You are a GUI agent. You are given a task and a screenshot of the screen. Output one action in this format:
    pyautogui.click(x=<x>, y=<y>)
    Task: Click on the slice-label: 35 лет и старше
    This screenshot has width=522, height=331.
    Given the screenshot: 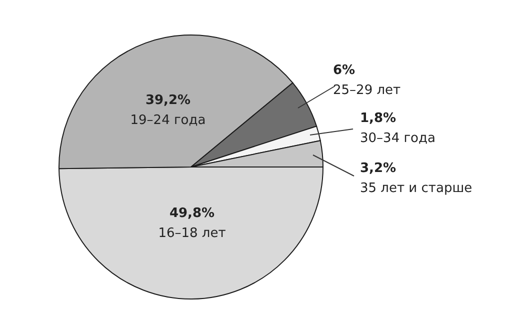 What is the action you would take?
    pyautogui.click(x=416, y=188)
    